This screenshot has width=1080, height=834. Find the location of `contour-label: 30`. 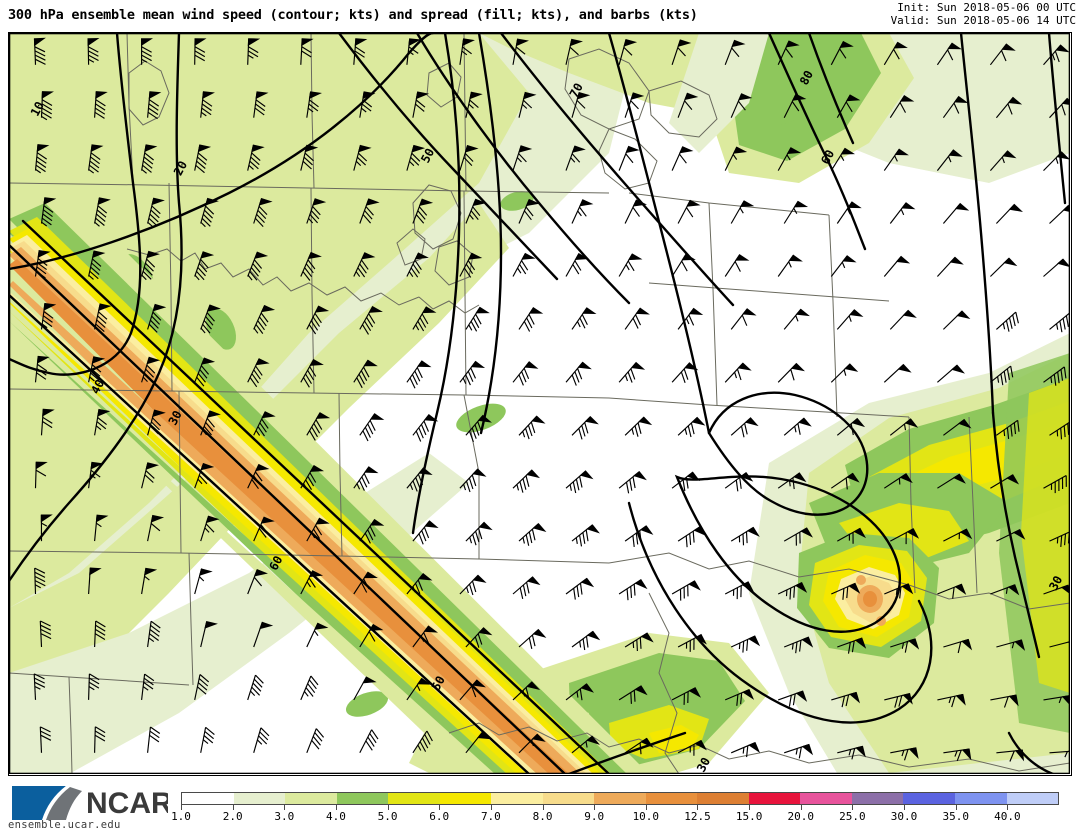

contour-label: 30 is located at coordinates (703, 764).